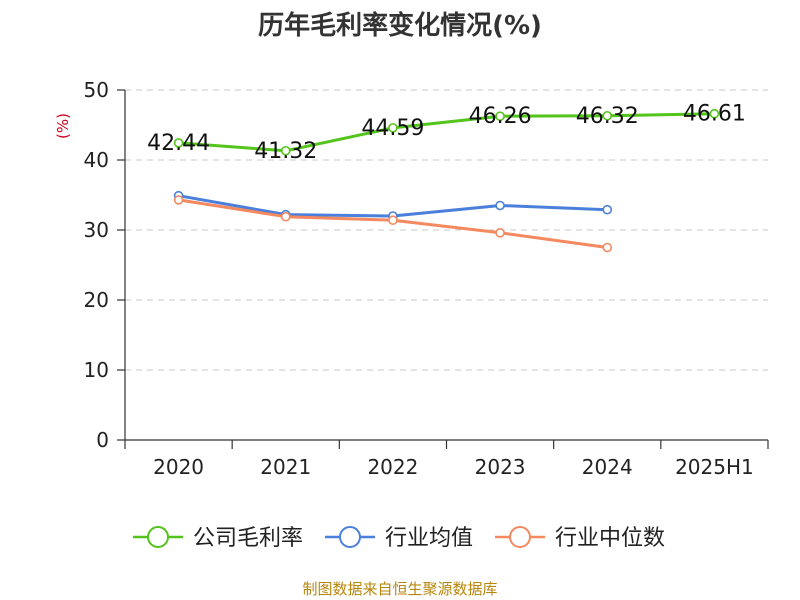  What do you see at coordinates (400, 25) in the screenshot?
I see `chart-title: 历年毛利率变化情况(%)` at bounding box center [400, 25].